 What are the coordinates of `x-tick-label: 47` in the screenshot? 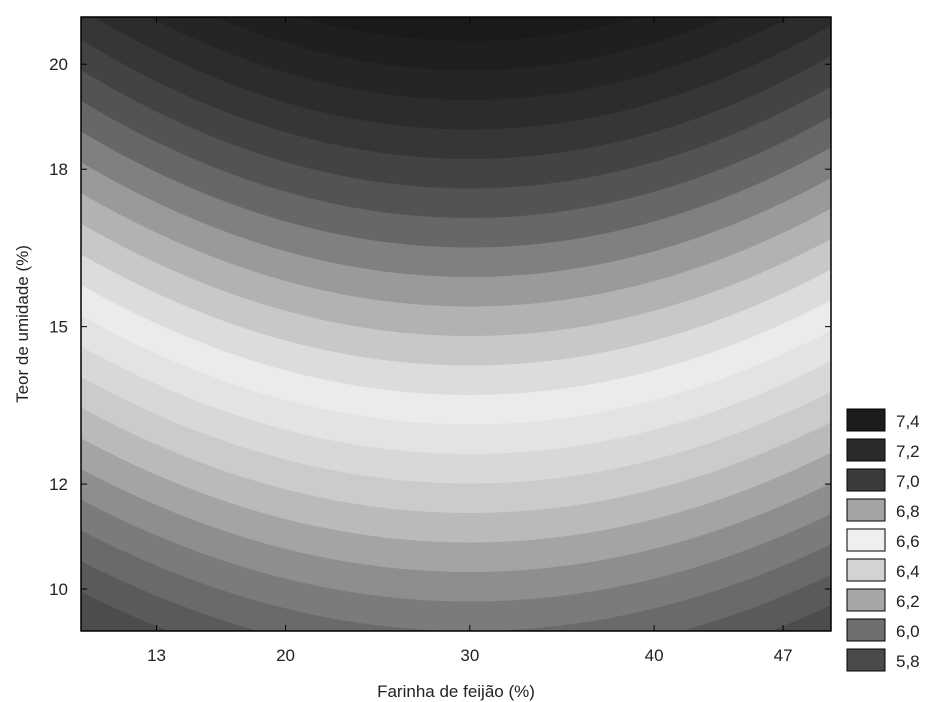 It's located at (783, 655).